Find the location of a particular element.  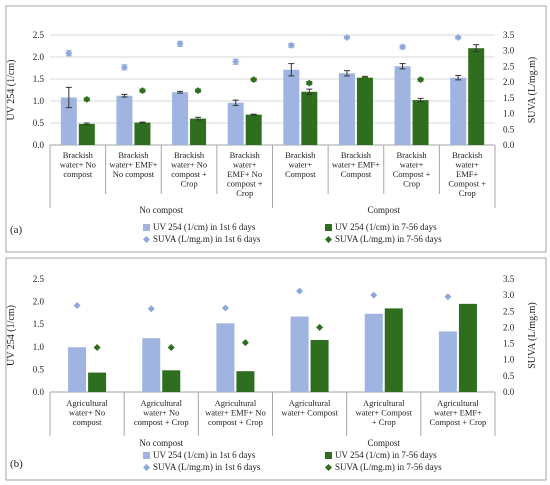

y2-axis-label: SUVA (L/mg.m) is located at coordinates (532, 90).